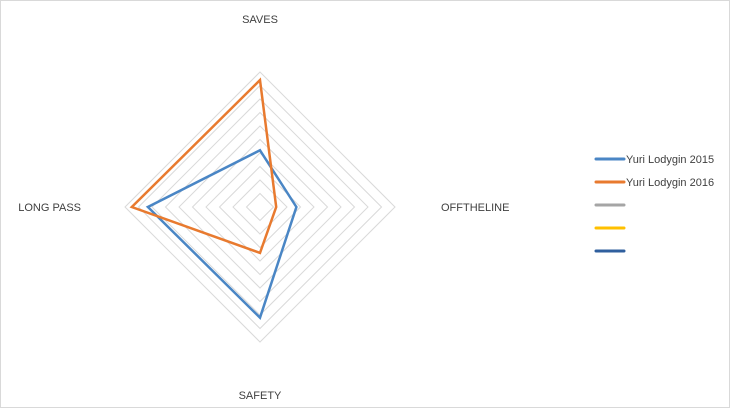 The height and width of the screenshot is (408, 730). What do you see at coordinates (49, 208) in the screenshot?
I see `axis-label-long-pass: LONG PASS` at bounding box center [49, 208].